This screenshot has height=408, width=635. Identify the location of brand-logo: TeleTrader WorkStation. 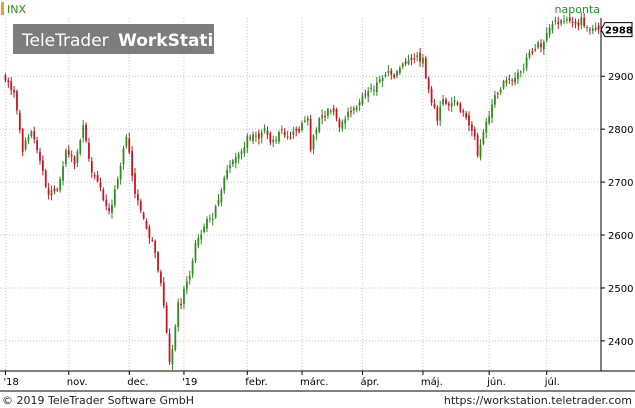
(125, 39).